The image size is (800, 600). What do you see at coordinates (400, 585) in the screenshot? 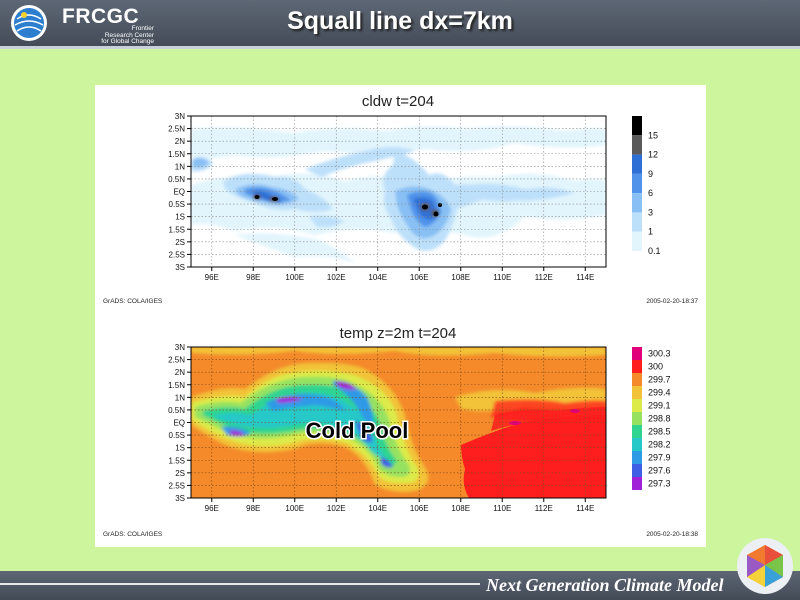
I see `footer-bar` at bounding box center [400, 585].